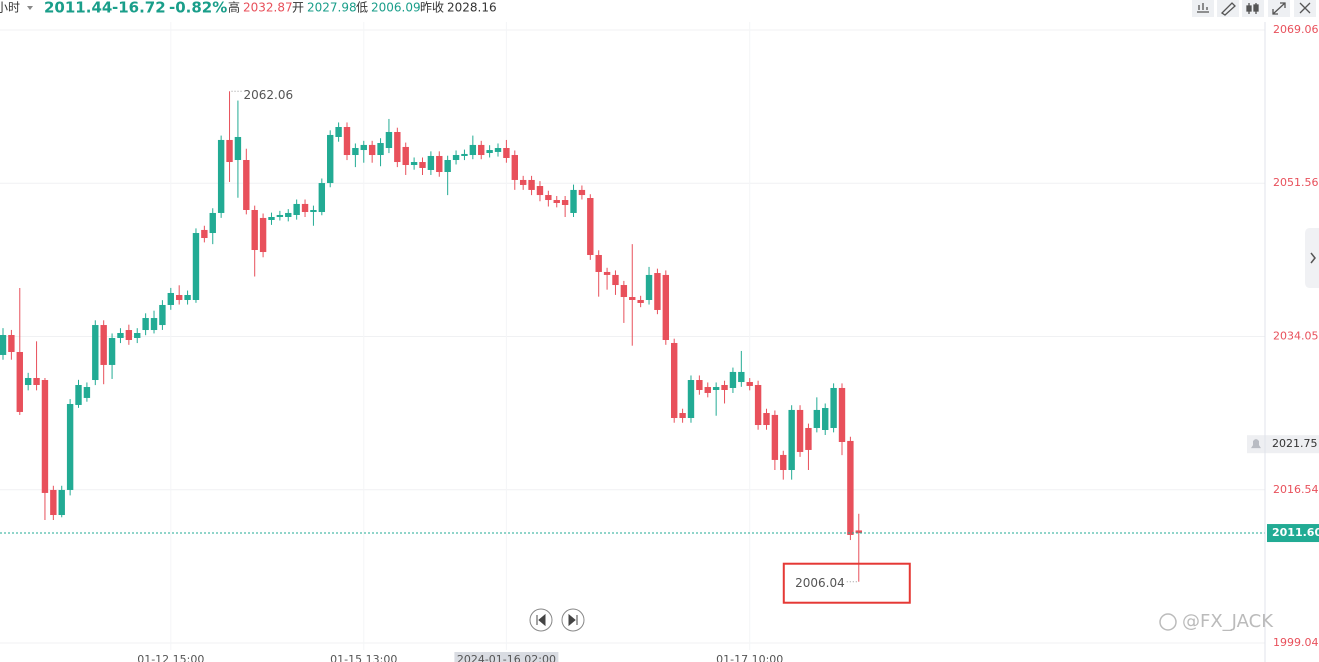 This screenshot has height=662, width=1319. I want to click on toggle-arrow, so click(1313, 258).